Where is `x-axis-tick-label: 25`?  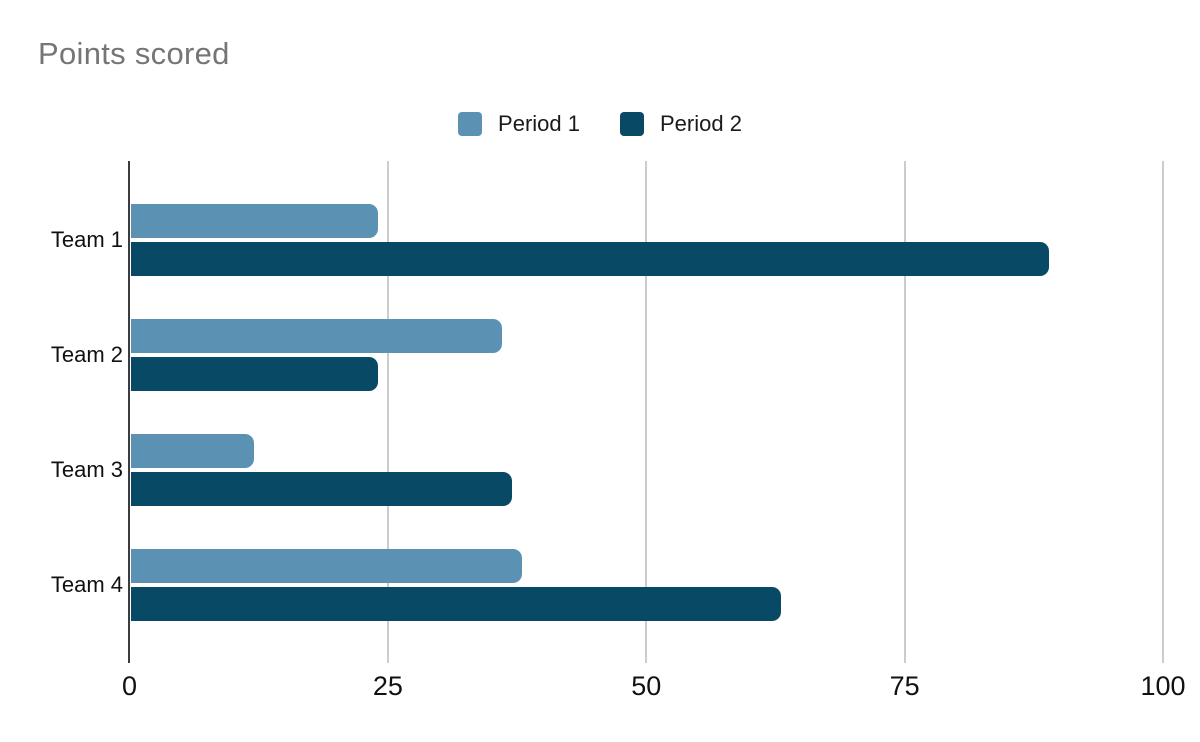
x-axis-tick-label: 25 is located at coordinates (387, 686).